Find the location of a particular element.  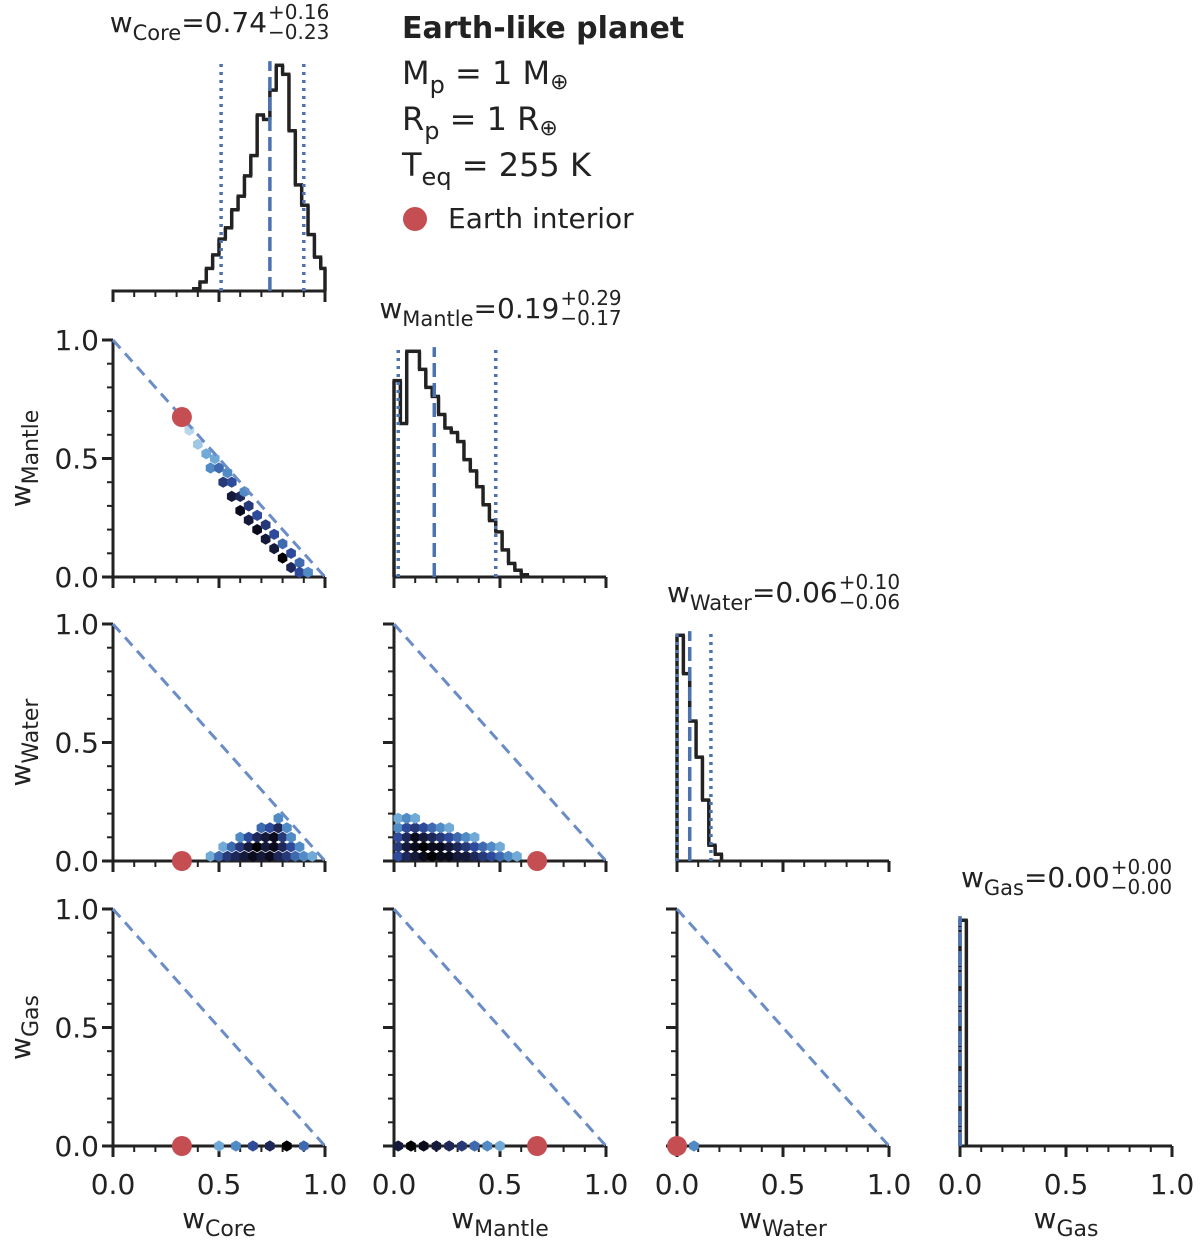

hist-title: wWater=0.06 is located at coordinates (752, 595).